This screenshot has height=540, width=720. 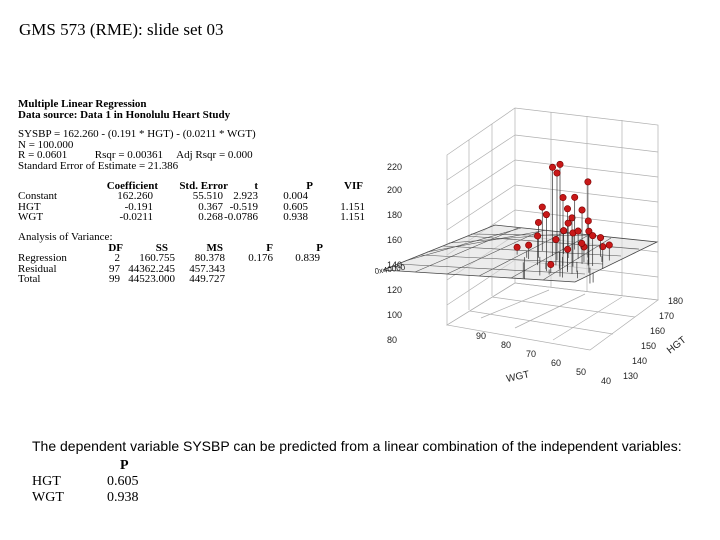 I want to click on anova-row-df: 99, so click(x=114, y=279).